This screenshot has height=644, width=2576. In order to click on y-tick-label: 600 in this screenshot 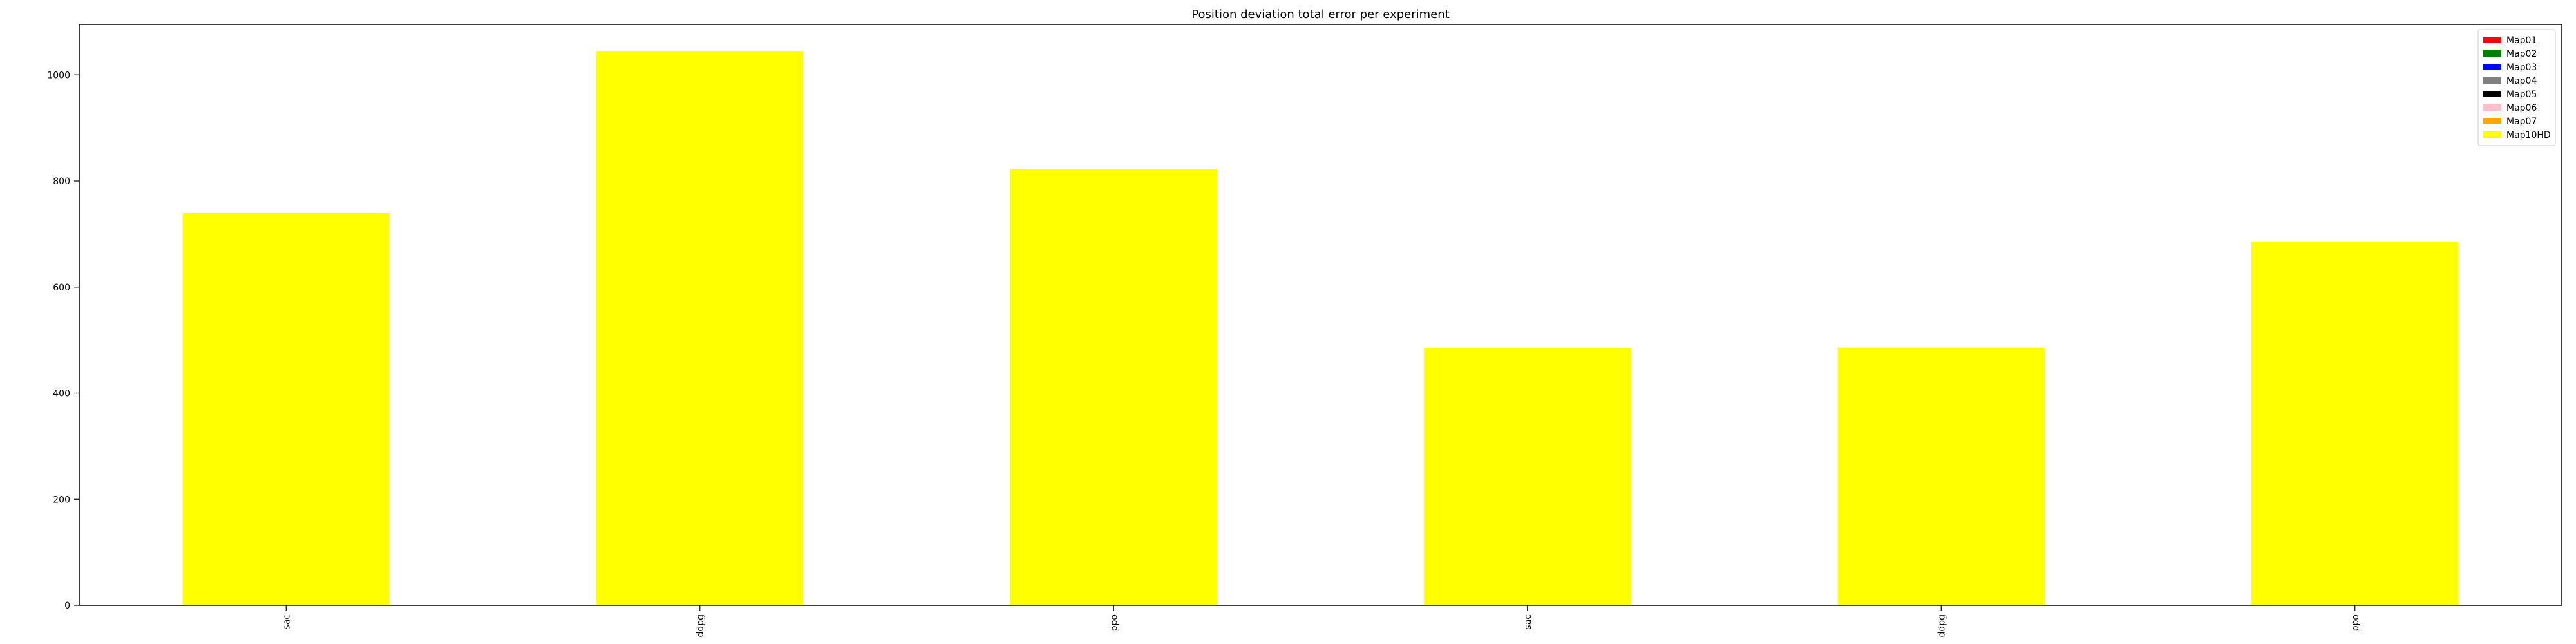, I will do `click(62, 288)`.